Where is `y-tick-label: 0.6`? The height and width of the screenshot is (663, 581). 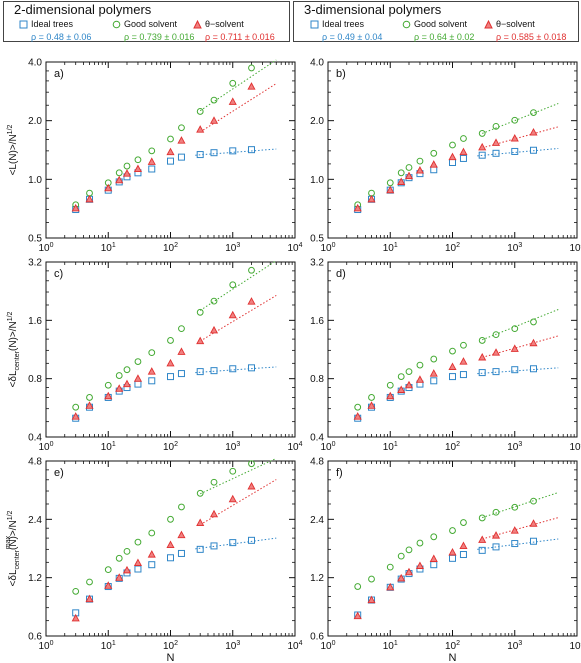 y-tick-label: 0.6 is located at coordinates (35, 637).